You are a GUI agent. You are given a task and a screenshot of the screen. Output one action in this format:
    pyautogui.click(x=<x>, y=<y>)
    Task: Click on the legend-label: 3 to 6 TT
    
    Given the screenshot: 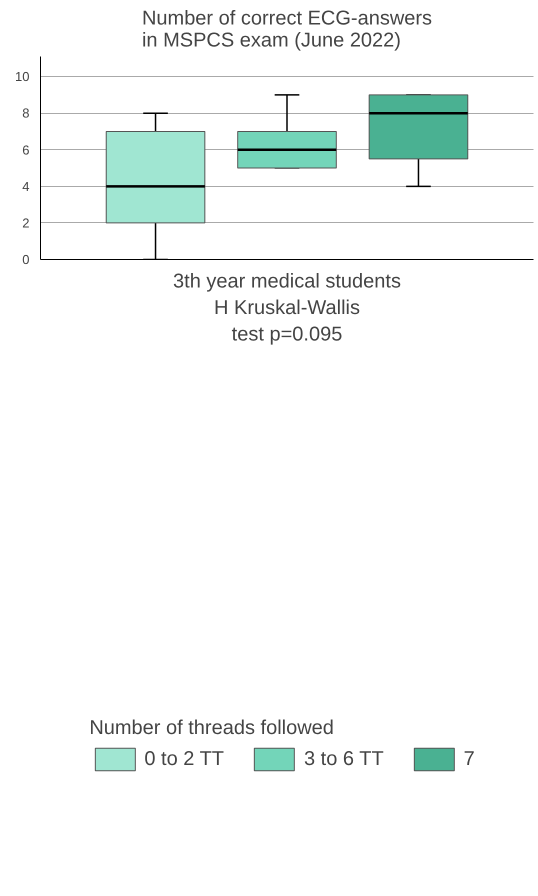 What is the action you would take?
    pyautogui.click(x=344, y=759)
    